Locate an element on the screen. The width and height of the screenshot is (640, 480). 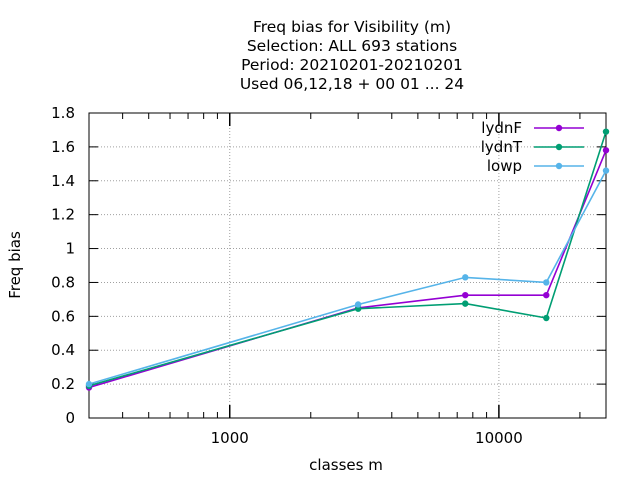
y-tick-label: 1.4 is located at coordinates (63, 181).